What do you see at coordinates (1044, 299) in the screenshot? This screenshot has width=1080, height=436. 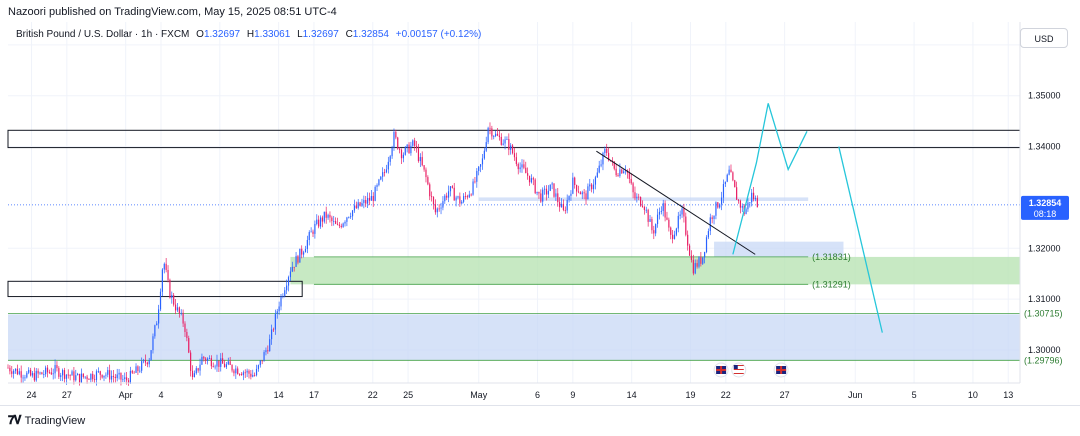 I see `y-tick-label: 1.31000` at bounding box center [1044, 299].